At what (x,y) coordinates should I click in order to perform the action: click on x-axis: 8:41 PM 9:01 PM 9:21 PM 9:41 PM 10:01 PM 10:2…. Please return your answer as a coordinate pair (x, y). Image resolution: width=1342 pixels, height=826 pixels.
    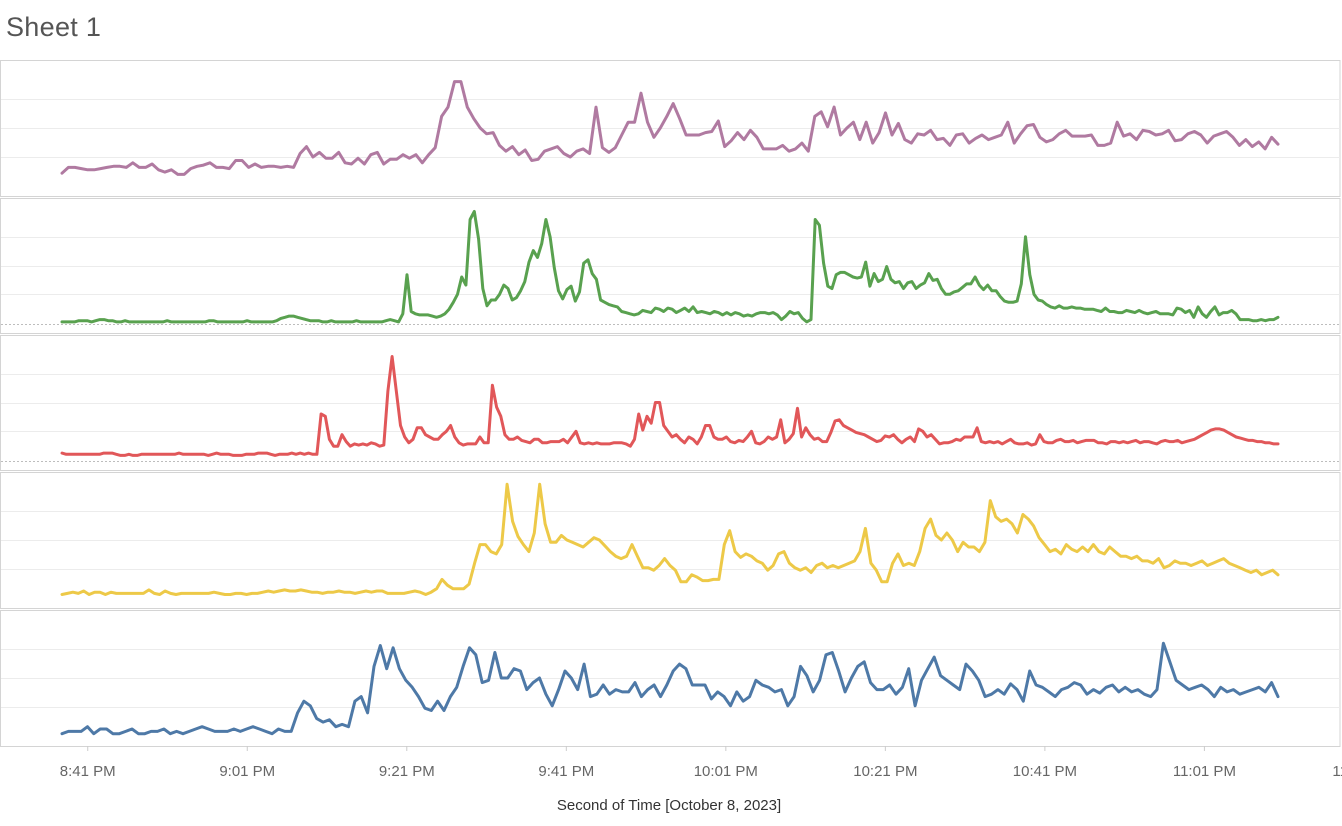
    Looking at the image, I should click on (701, 763).